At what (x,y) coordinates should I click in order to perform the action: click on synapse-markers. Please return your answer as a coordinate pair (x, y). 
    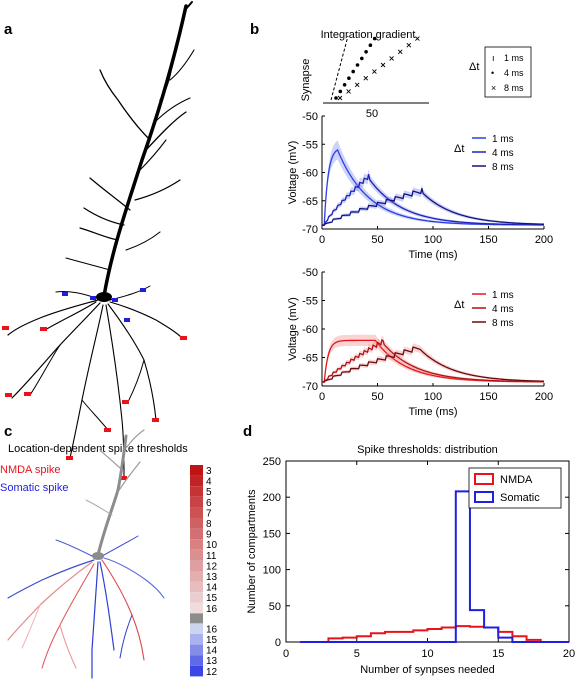
    Looking at the image, I should click on (94, 384).